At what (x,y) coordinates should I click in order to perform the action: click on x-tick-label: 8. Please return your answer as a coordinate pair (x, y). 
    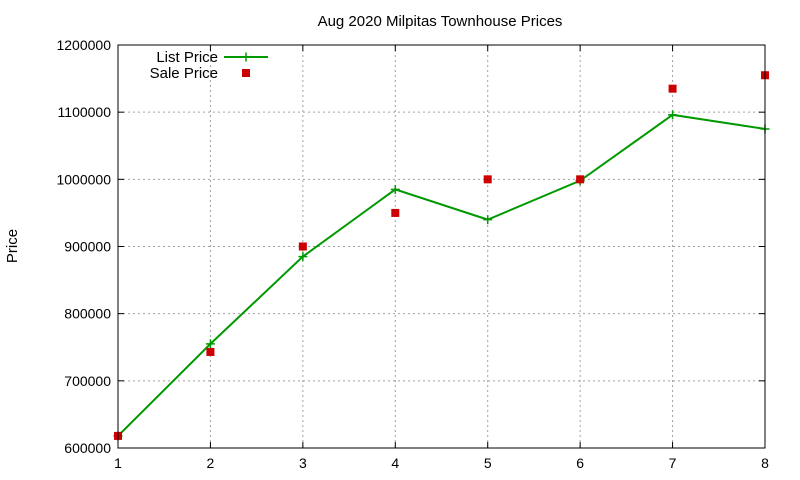
    Looking at the image, I should click on (765, 463).